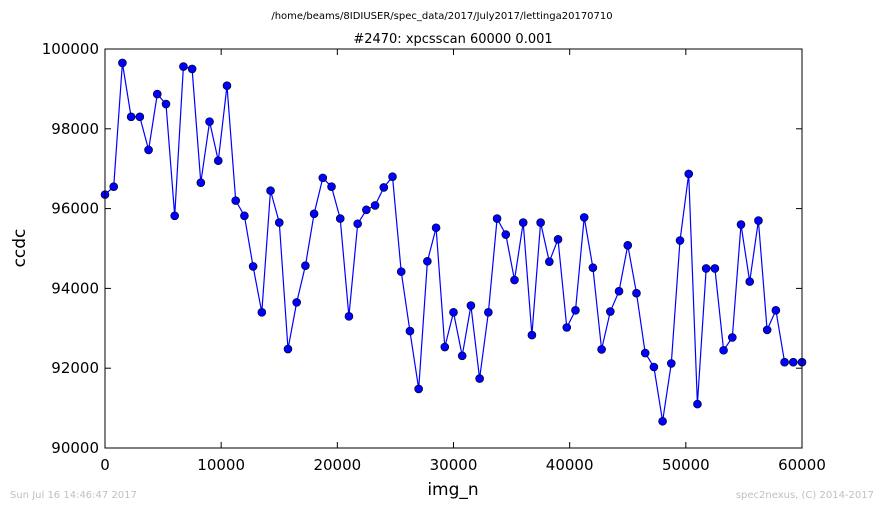  I want to click on y-tick-label: 98000, so click(75, 129).